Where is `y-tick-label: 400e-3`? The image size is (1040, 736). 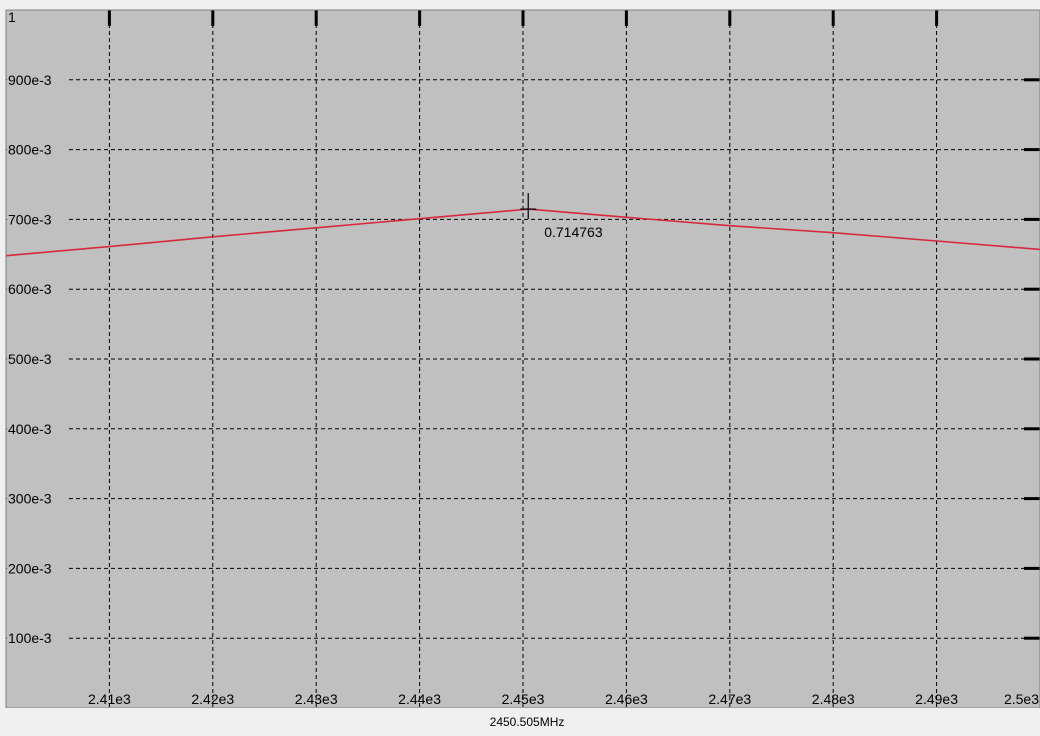
y-tick-label: 400e-3 is located at coordinates (30, 429).